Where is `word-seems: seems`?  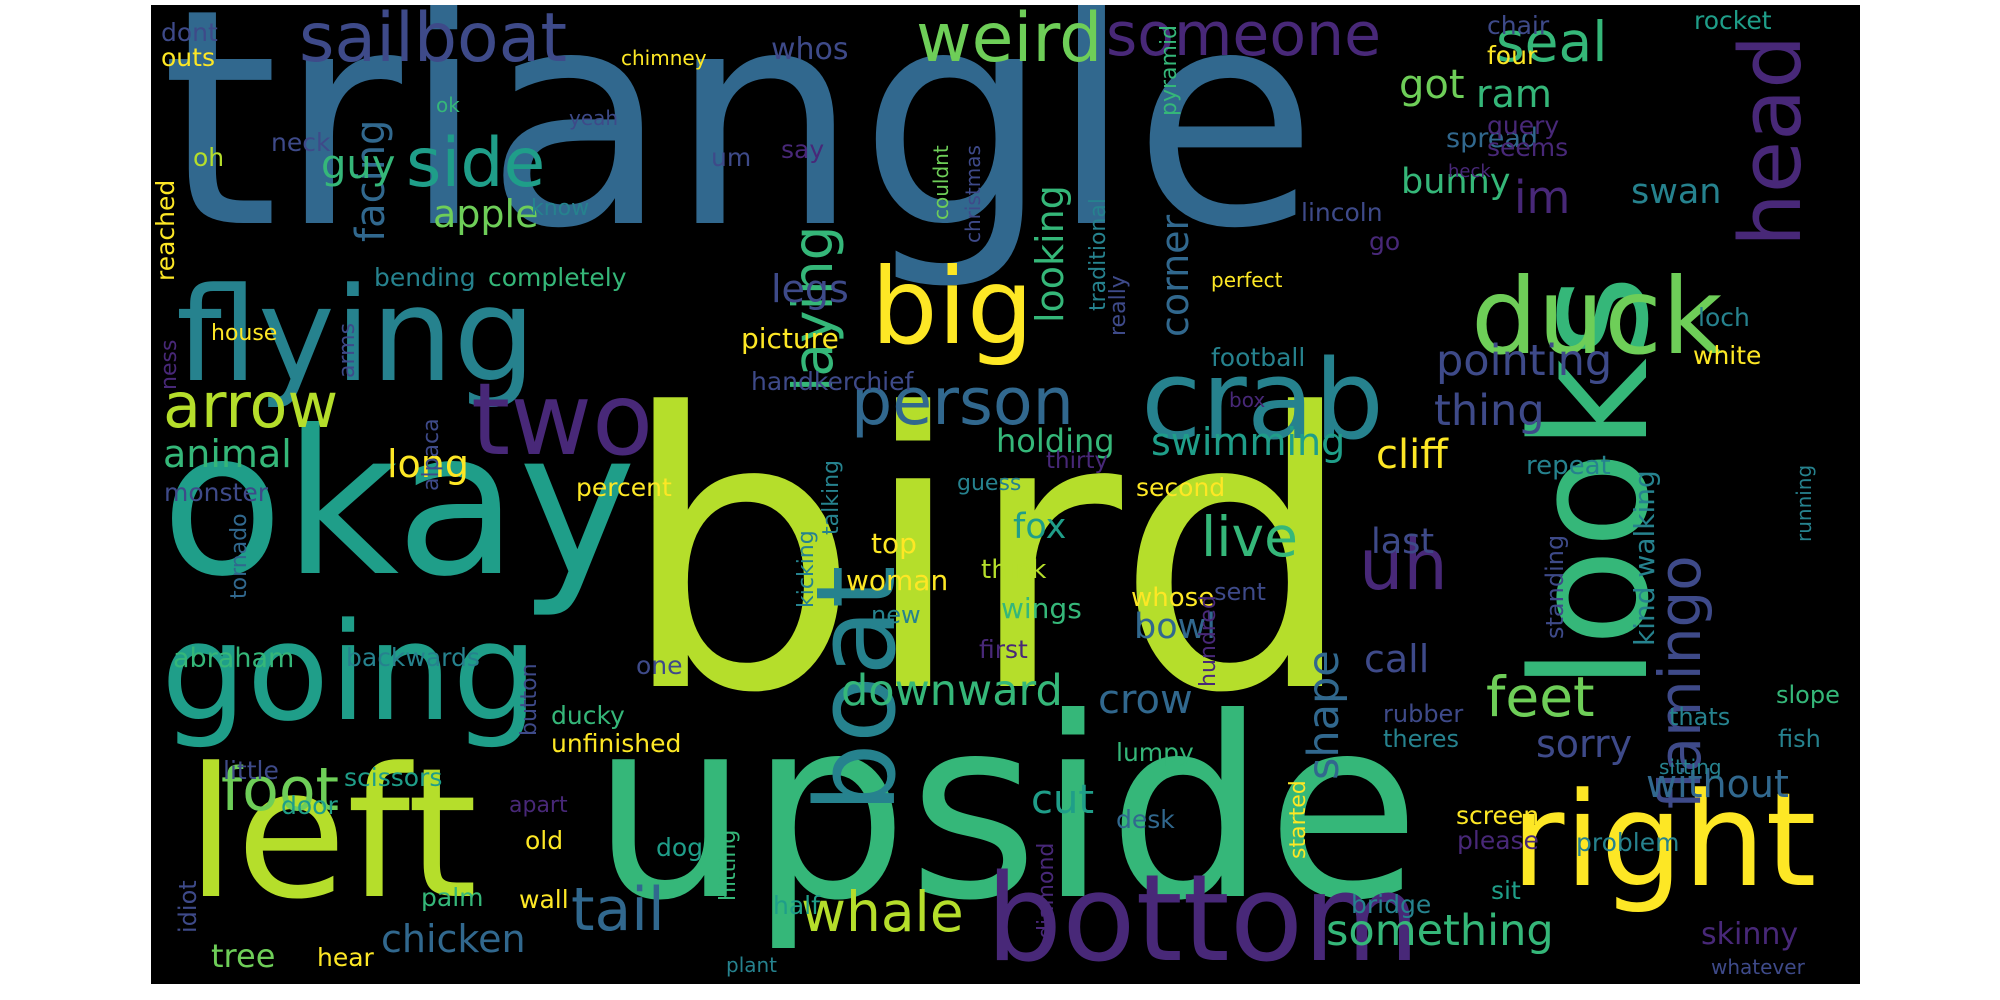 word-seems: seems is located at coordinates (1528, 147).